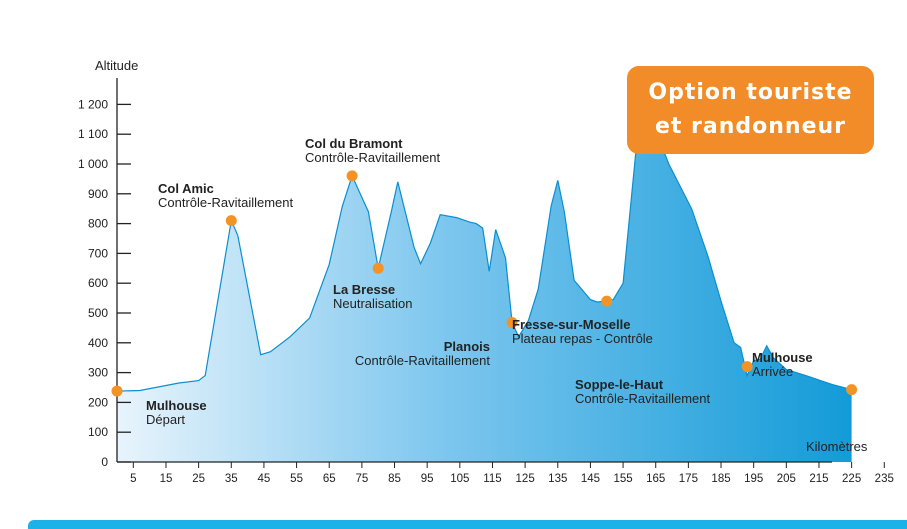  What do you see at coordinates (582, 338) in the screenshot?
I see `stop-note: Plateau repas - Contrôle` at bounding box center [582, 338].